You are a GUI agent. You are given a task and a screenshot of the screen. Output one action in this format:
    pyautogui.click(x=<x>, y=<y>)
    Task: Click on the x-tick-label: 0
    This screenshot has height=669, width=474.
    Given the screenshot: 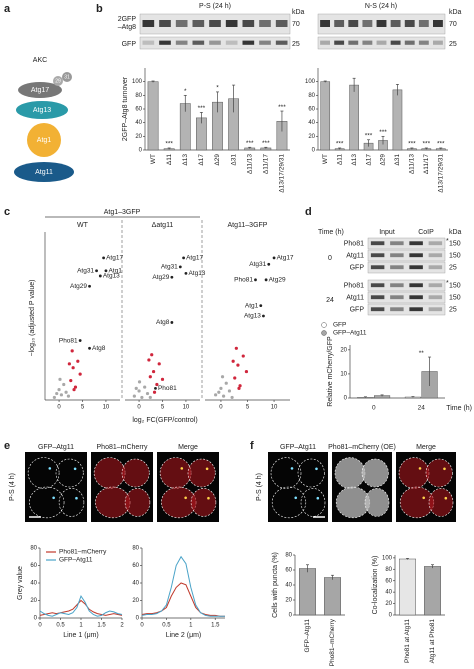 What is the action you would take?
    pyautogui.click(x=142, y=626)
    